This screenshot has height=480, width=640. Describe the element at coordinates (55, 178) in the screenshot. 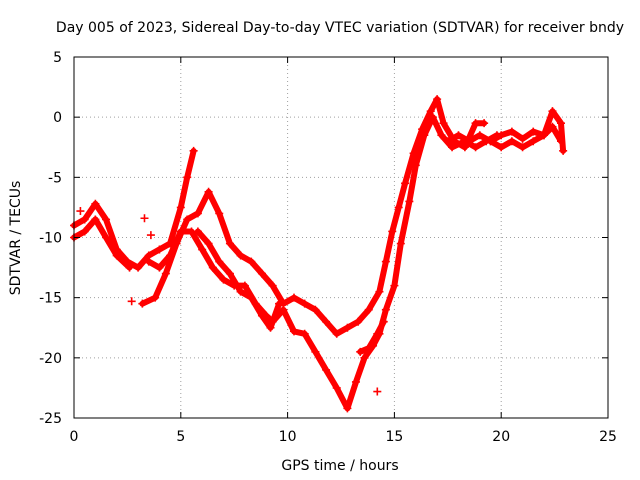

I see `y-tick-label: -5` at that location.